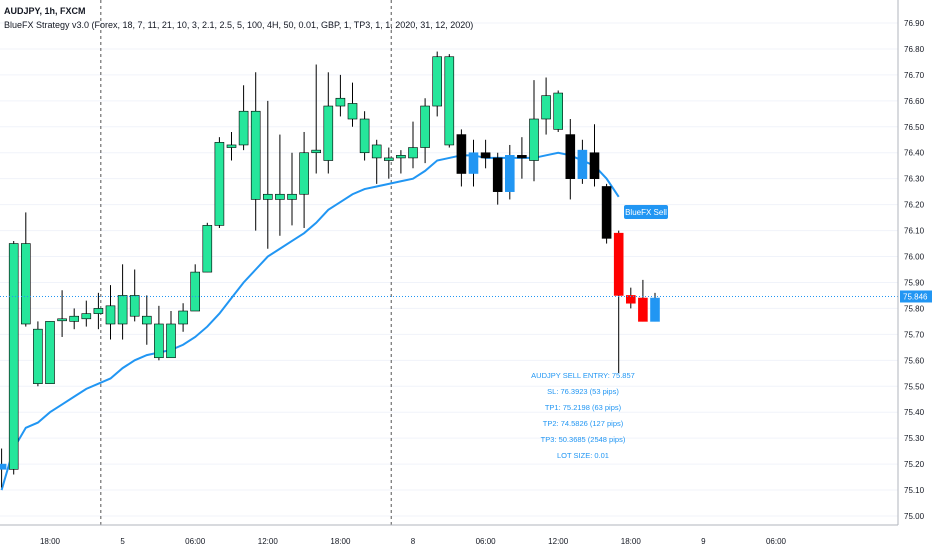  I want to click on price-tick-label: 75.00, so click(914, 516).